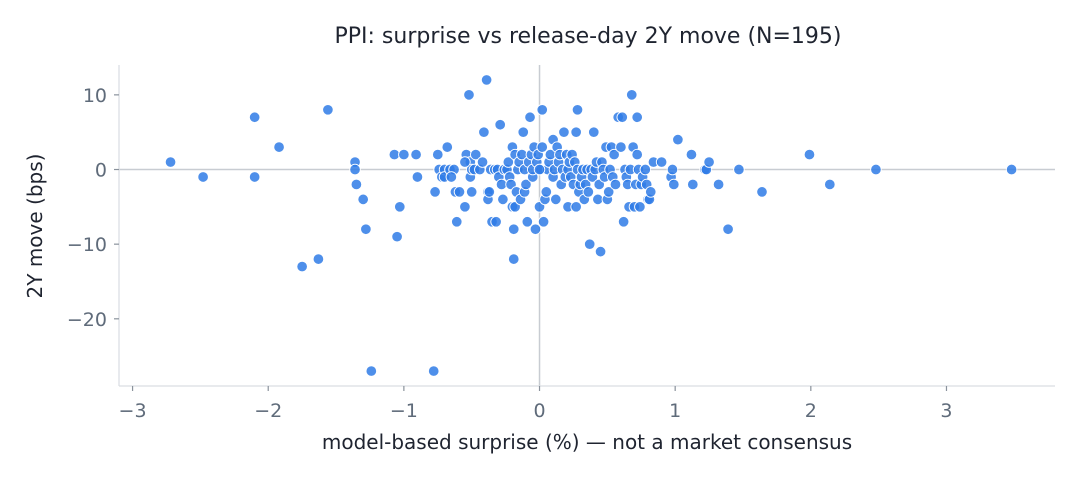 This screenshot has height=480, width=1080. Describe the element at coordinates (539, 411) in the screenshot. I see `x-tick-label: 0` at that location.